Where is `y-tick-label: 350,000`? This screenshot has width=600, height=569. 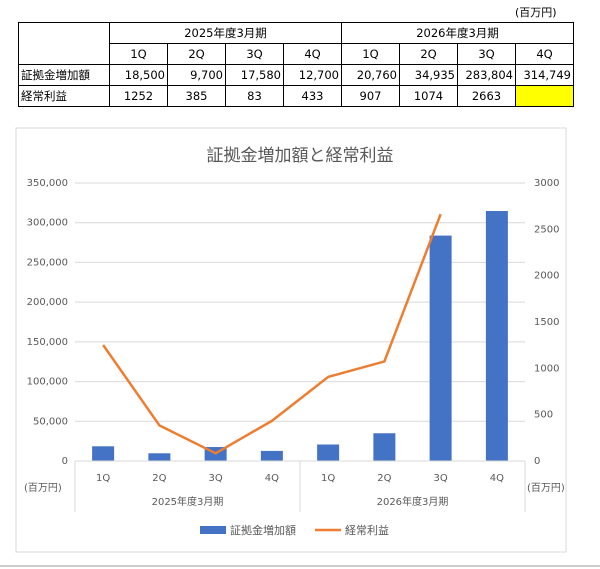
y-tick-label: 350,000 is located at coordinates (47, 183).